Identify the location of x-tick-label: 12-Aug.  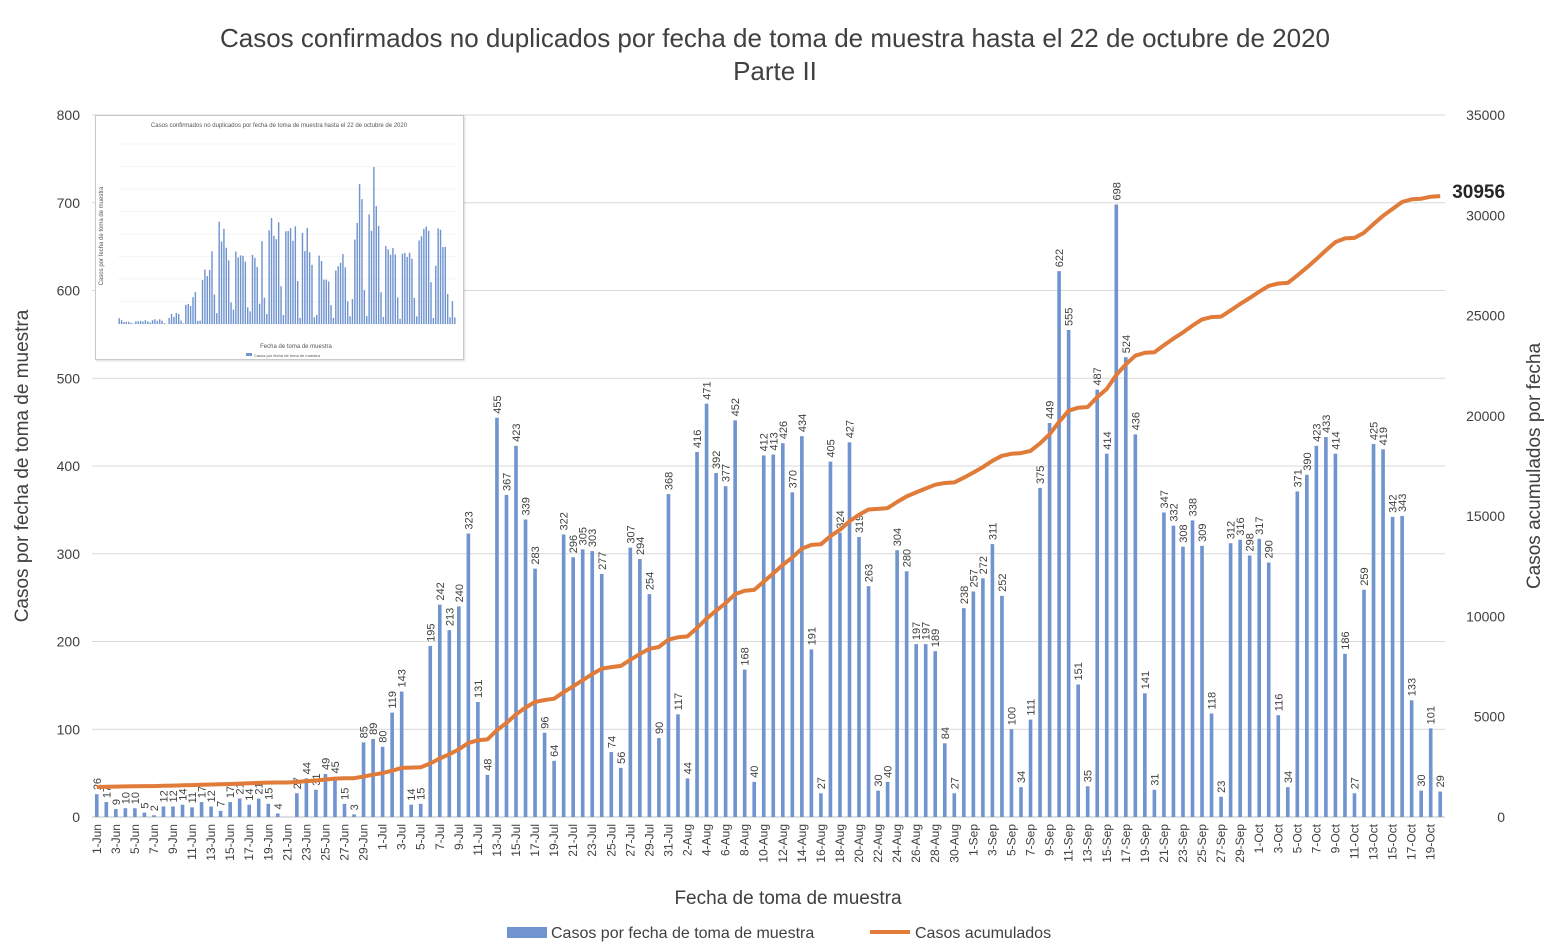
(783, 843).